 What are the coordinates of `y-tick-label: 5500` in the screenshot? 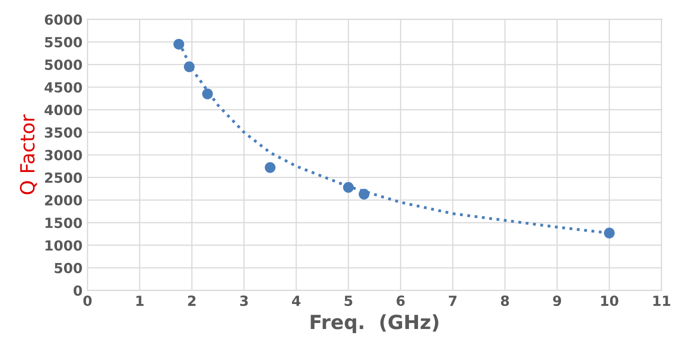 It's located at (63, 42).